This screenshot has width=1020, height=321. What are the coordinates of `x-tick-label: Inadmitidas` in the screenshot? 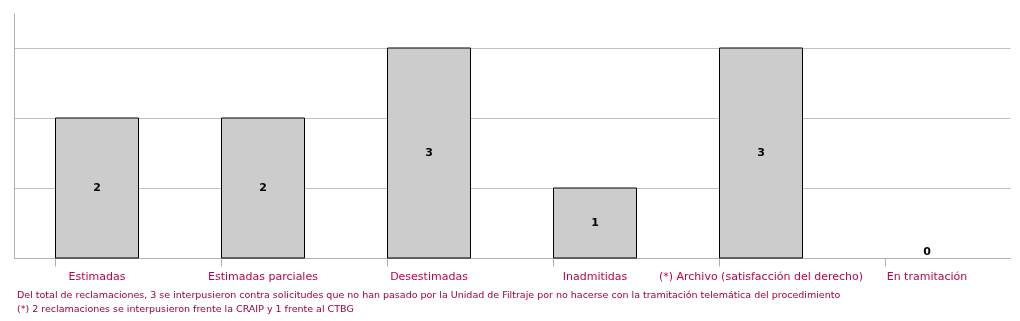 It's located at (595, 276).